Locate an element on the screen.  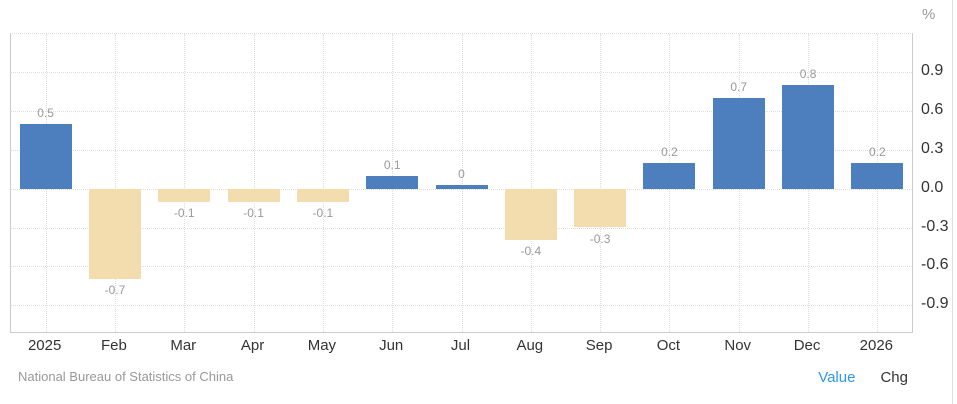
bar-value-label: -0.3 is located at coordinates (600, 238).